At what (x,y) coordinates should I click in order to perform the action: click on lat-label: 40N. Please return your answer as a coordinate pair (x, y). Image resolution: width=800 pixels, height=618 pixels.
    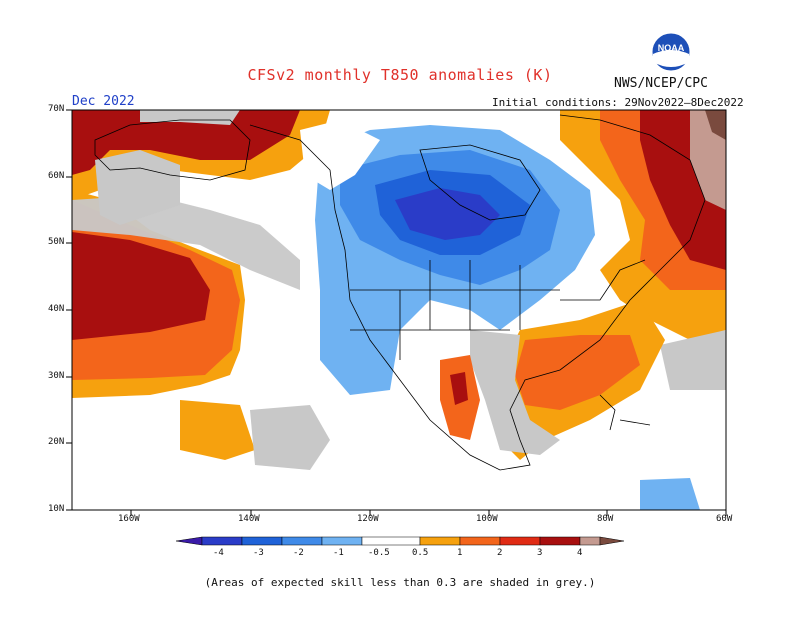
    Looking at the image, I should click on (56, 309).